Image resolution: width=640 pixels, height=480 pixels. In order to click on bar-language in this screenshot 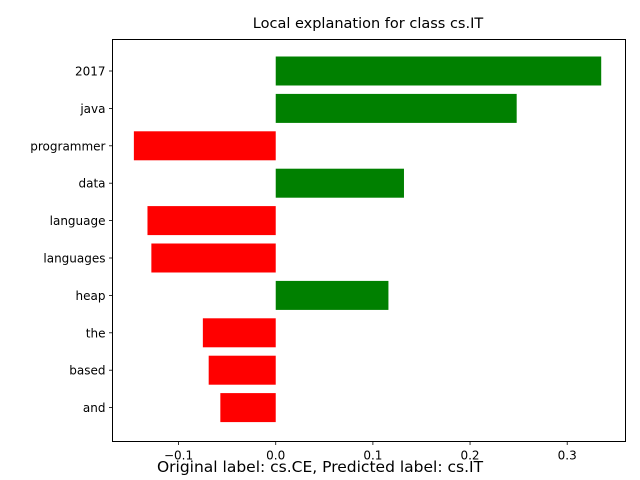, I will do `click(211, 221)`.